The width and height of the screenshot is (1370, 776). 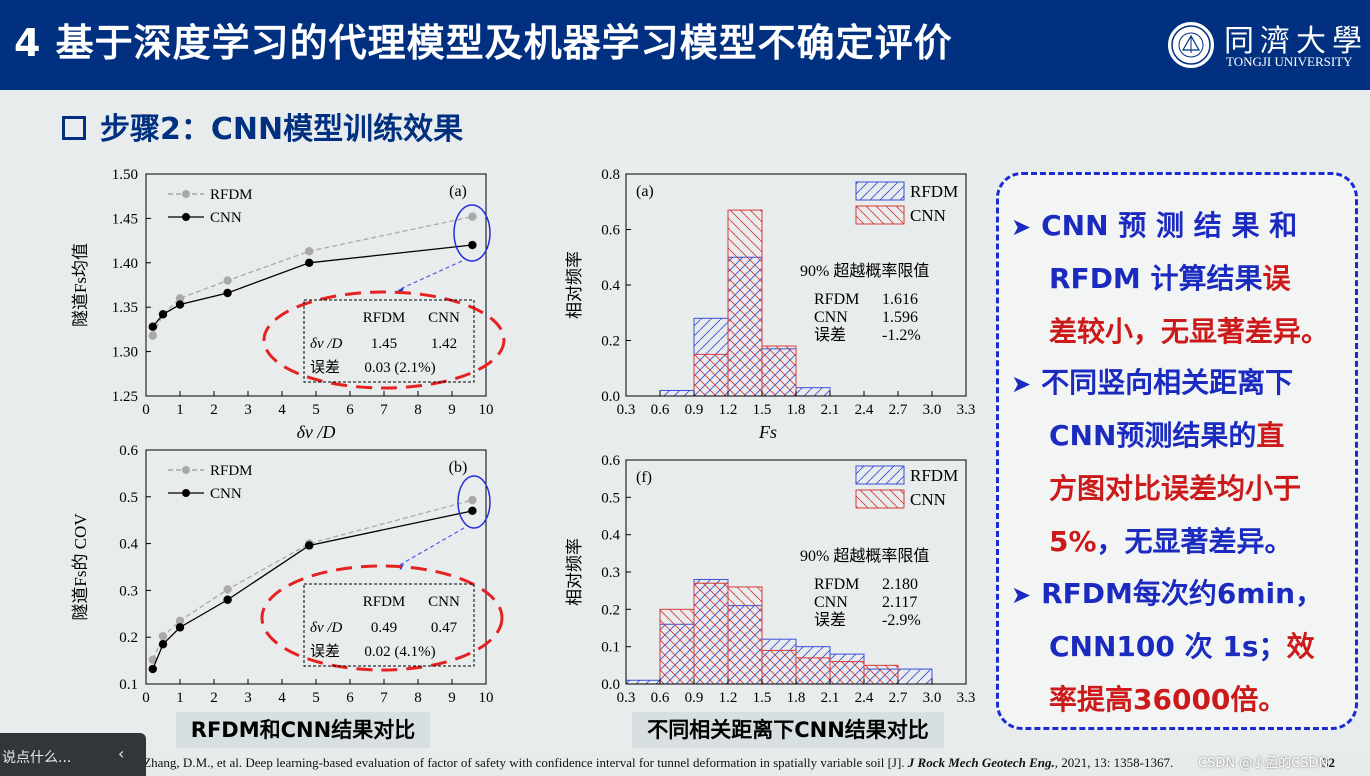 I want to click on y-tick-label: 1.25, so click(x=125, y=397).